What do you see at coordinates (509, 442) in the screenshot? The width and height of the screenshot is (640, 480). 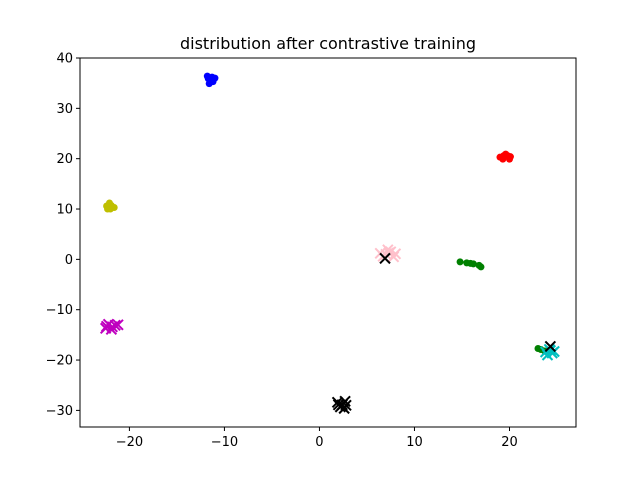 I see `x-tick-label: 20` at bounding box center [509, 442].